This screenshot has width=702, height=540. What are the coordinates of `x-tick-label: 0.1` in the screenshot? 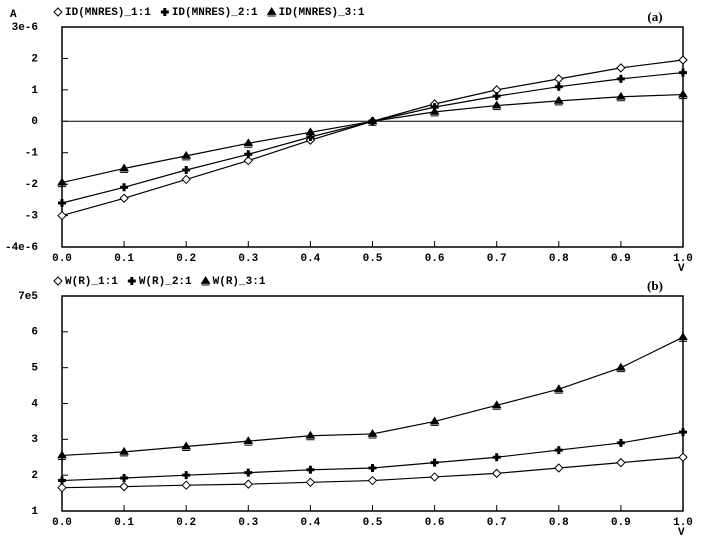 It's located at (124, 523).